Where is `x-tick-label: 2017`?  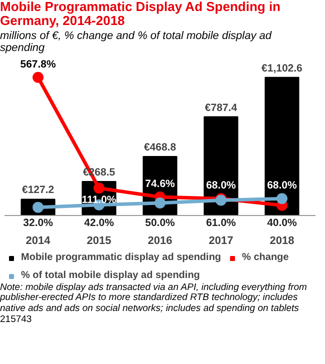
x-tick-label: 2017 is located at coordinates (221, 240).